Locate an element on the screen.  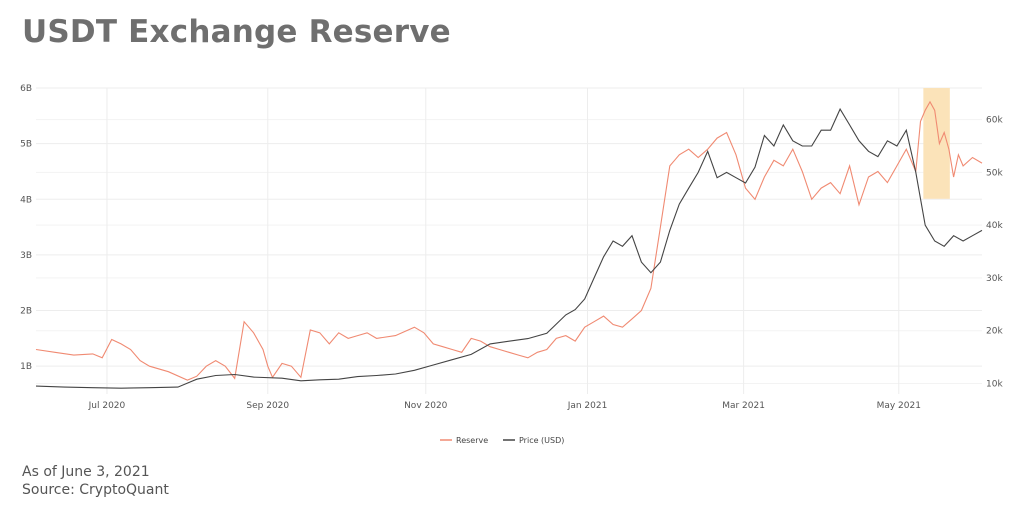
highlight-band is located at coordinates (936, 143).